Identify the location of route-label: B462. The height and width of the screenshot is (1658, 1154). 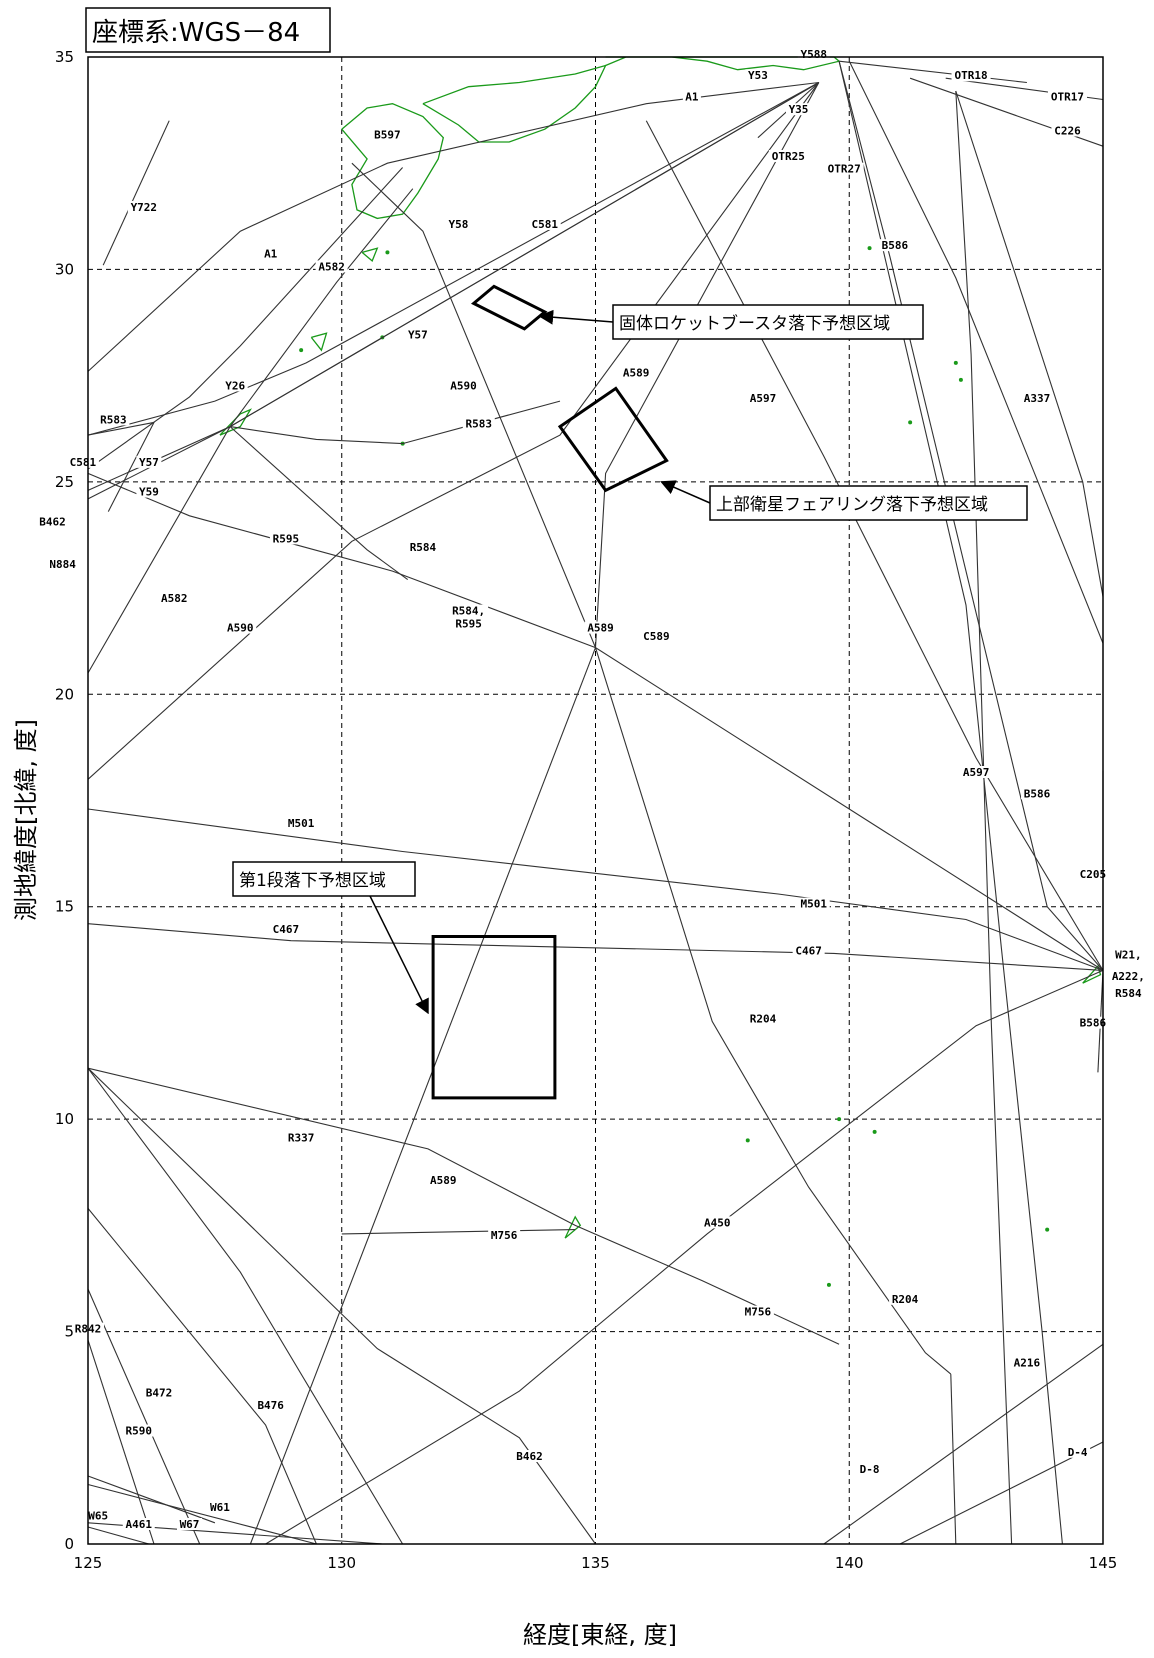
(529, 1456).